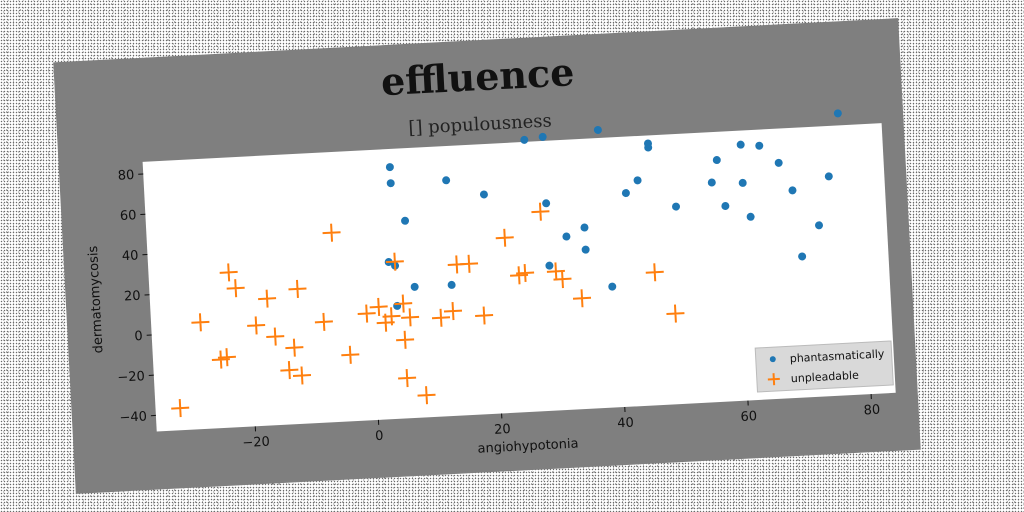 This screenshot has width=1024, height=512. What do you see at coordinates (748, 417) in the screenshot?
I see `x-tick-label: 60` at bounding box center [748, 417].